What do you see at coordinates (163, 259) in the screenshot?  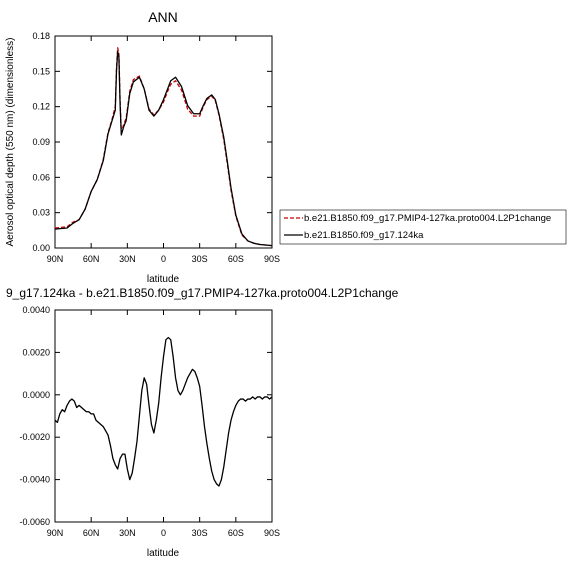 I see `chart1-x-tick-label: 0` at bounding box center [163, 259].